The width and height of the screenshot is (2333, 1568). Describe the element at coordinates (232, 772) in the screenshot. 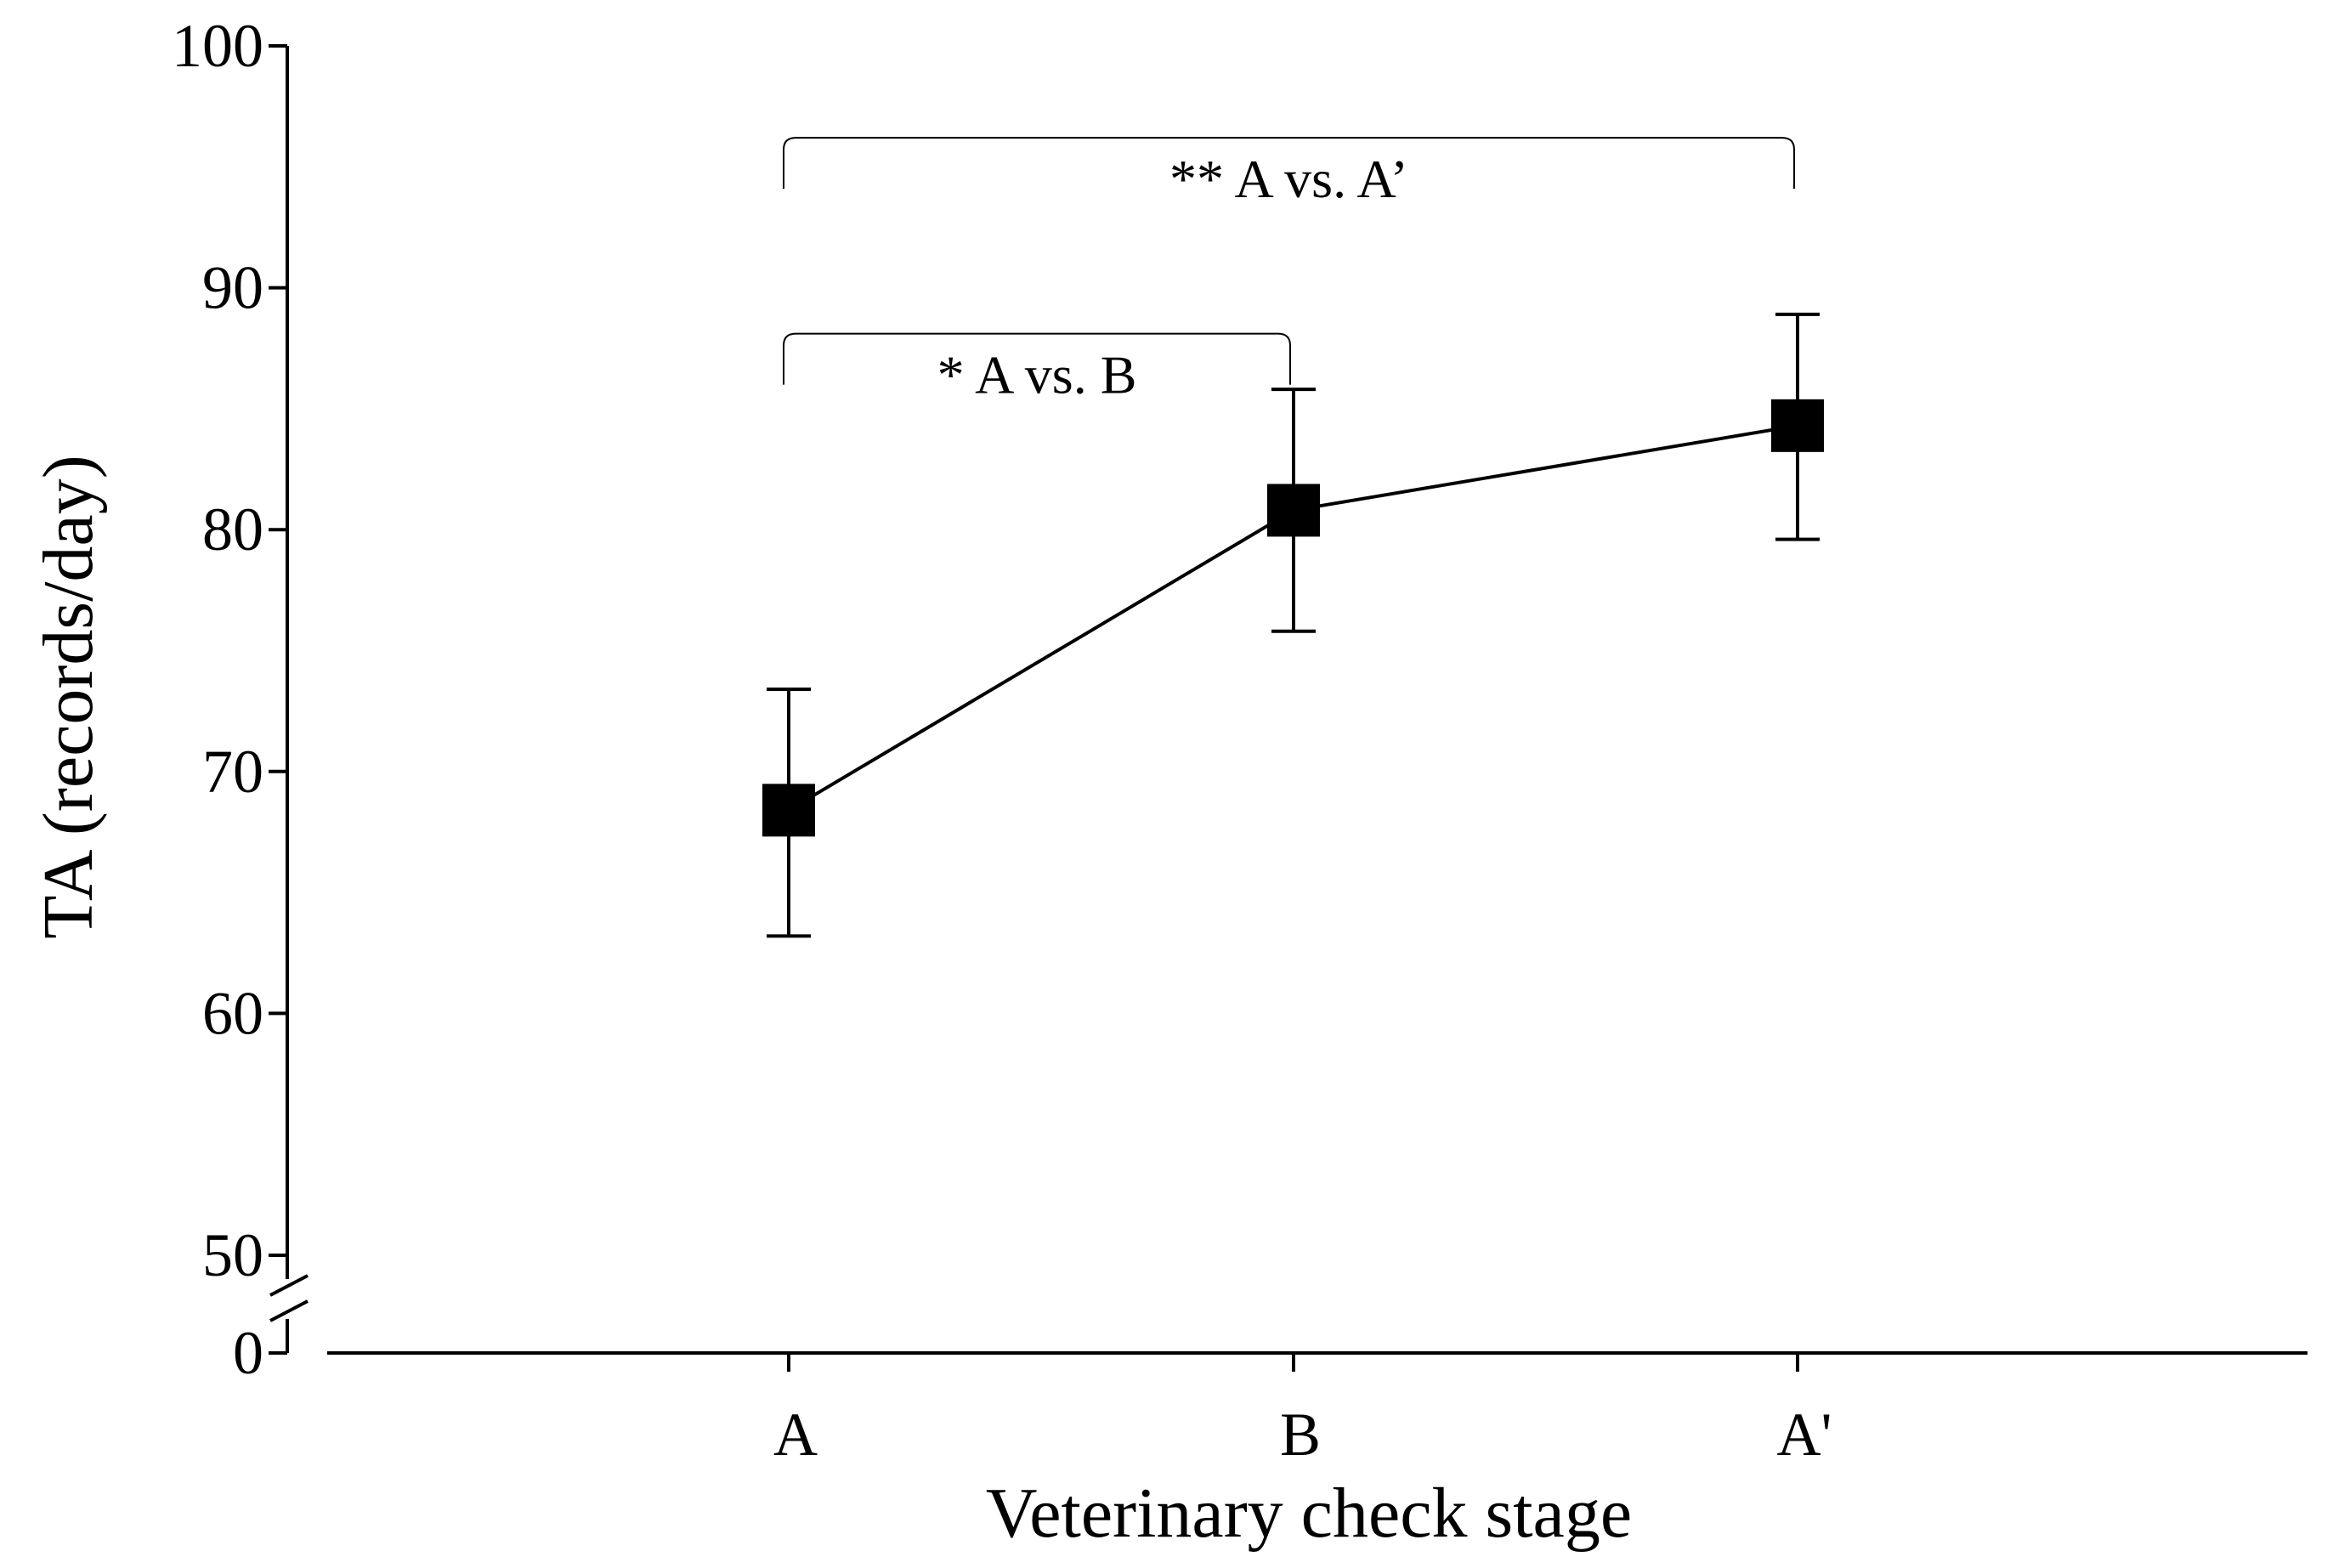

I see `y-tick-label: 70` at that location.